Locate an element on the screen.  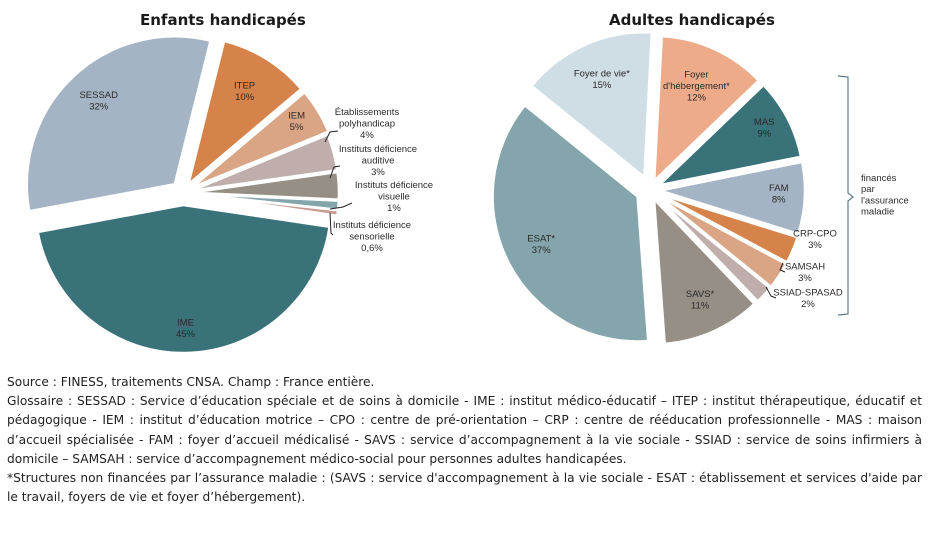
slice-name-label: SAVS* is located at coordinates (700, 294).